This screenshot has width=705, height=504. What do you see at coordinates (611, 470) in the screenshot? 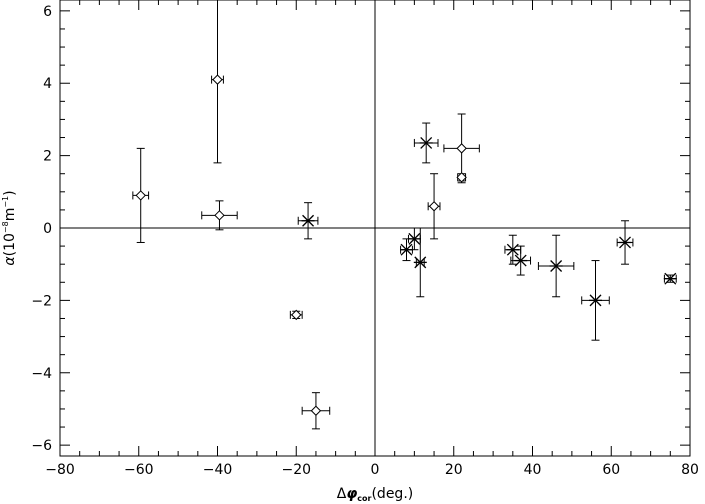
I see `x-tick-label: 60` at bounding box center [611, 470].